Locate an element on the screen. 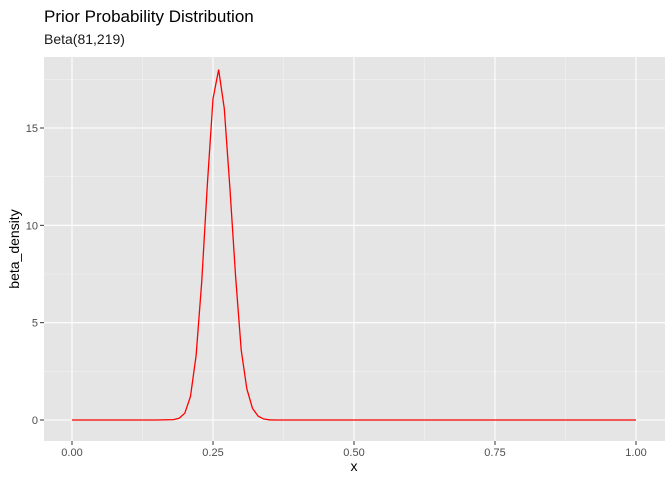 This screenshot has height=480, width=672. chart-subtitle: Beta(81,219) is located at coordinates (84, 39).